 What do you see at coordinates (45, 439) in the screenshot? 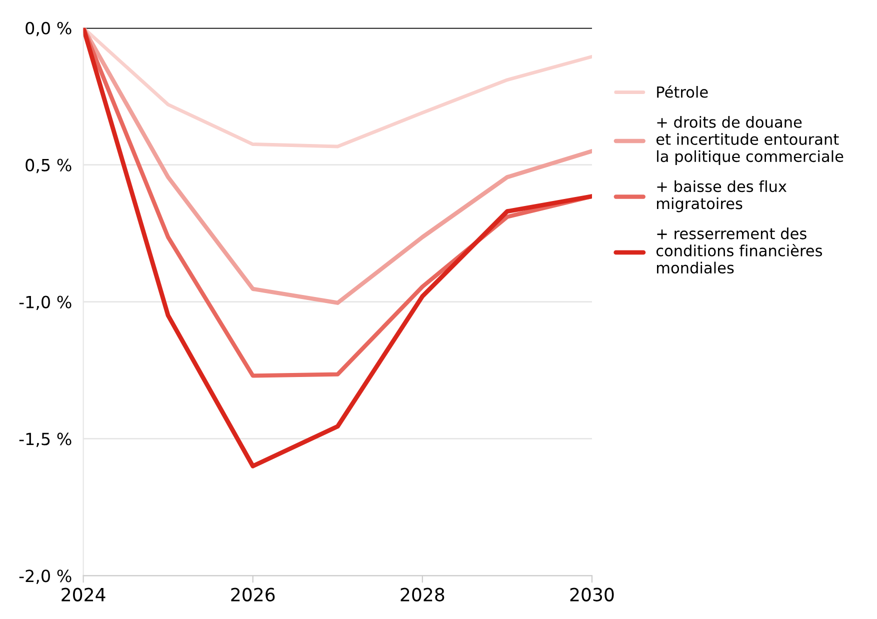
I see `y-tick-label: -1,5 %` at bounding box center [45, 439].